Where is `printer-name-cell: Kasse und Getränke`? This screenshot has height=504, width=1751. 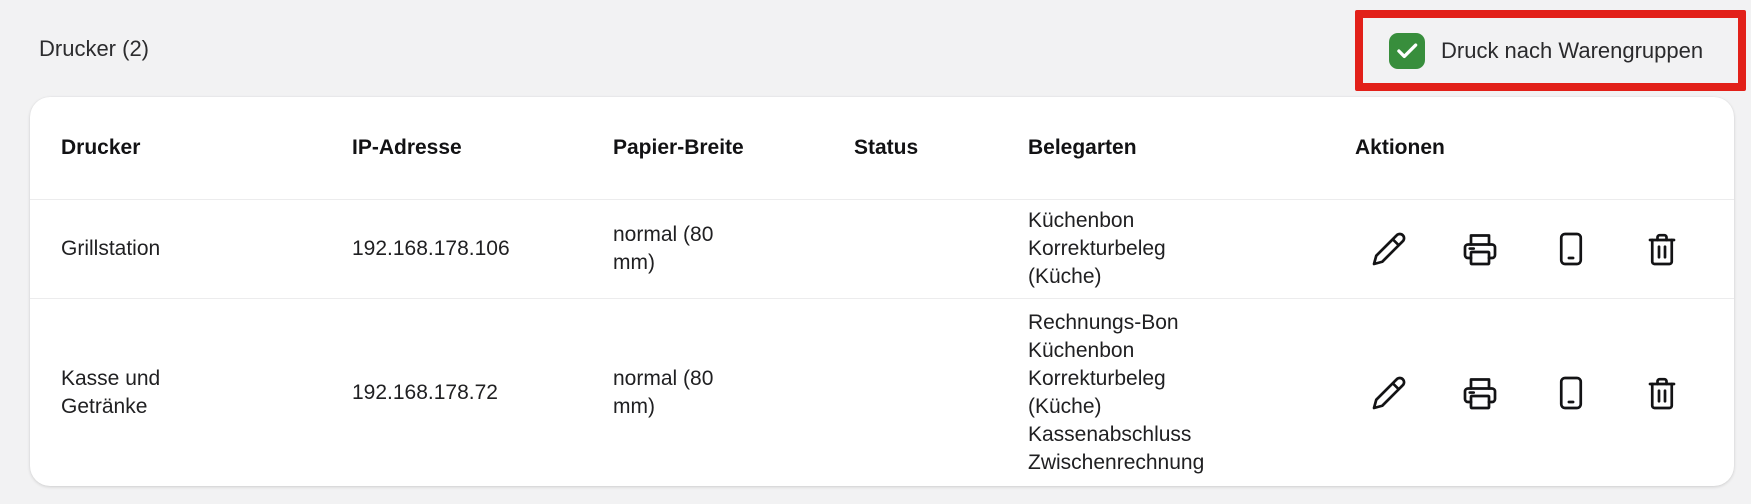
printer-name-cell: Kasse und Getränke is located at coordinates (111, 392).